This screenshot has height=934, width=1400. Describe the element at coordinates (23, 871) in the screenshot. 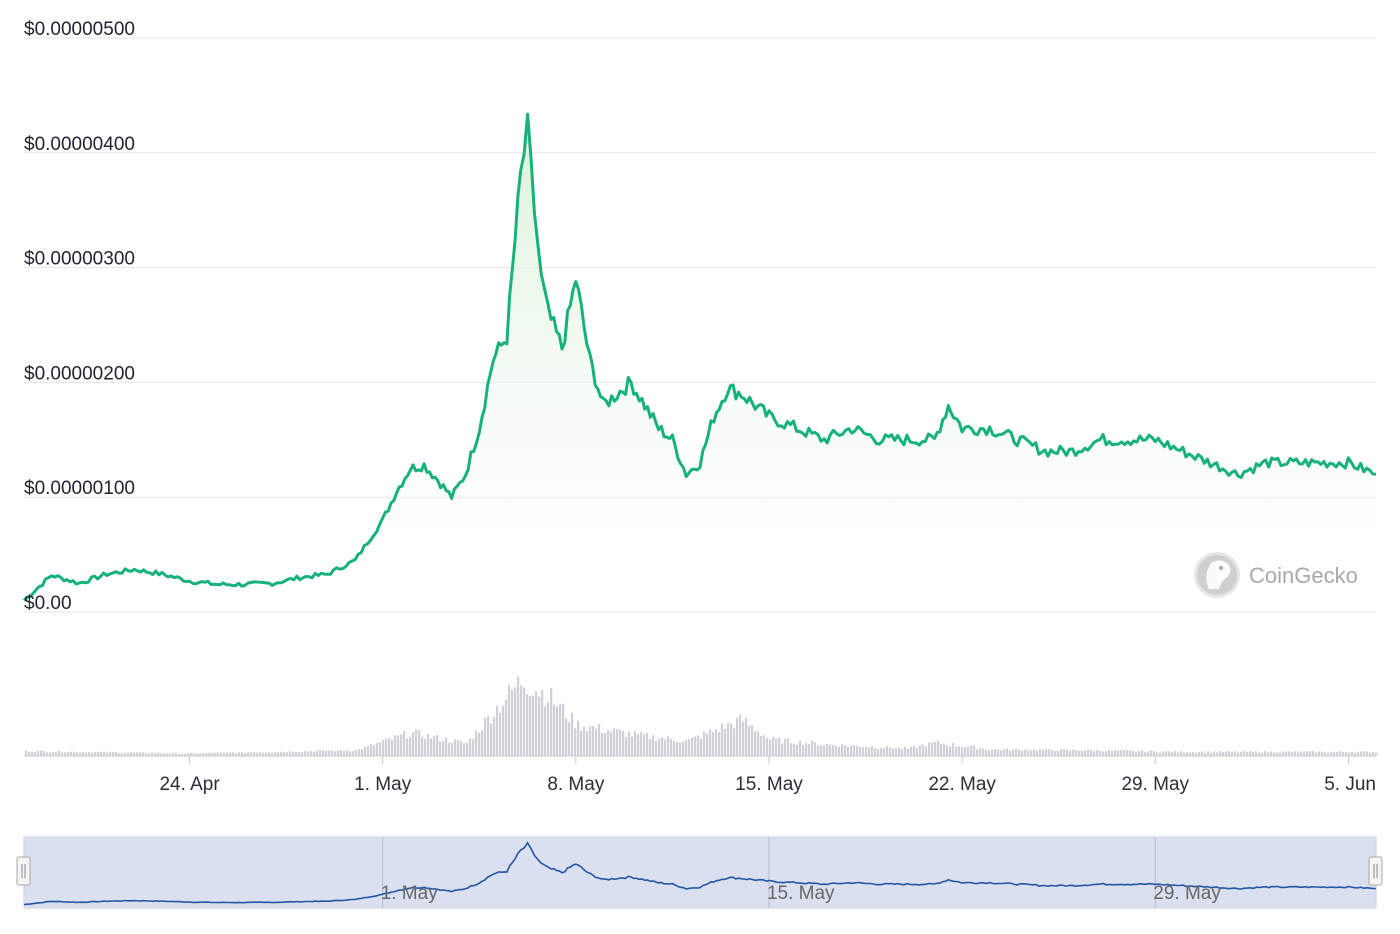

I see `navigator-left-handle` at that location.